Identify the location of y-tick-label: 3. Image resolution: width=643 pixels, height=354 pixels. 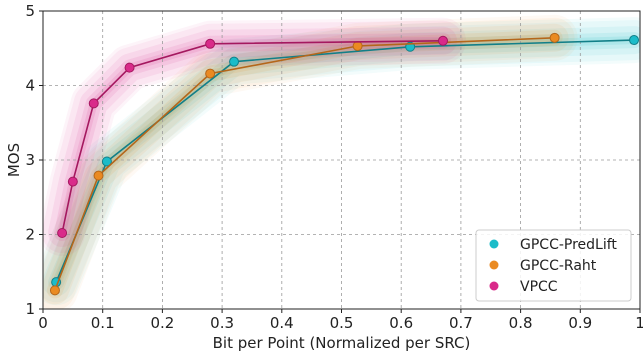
(30, 160).